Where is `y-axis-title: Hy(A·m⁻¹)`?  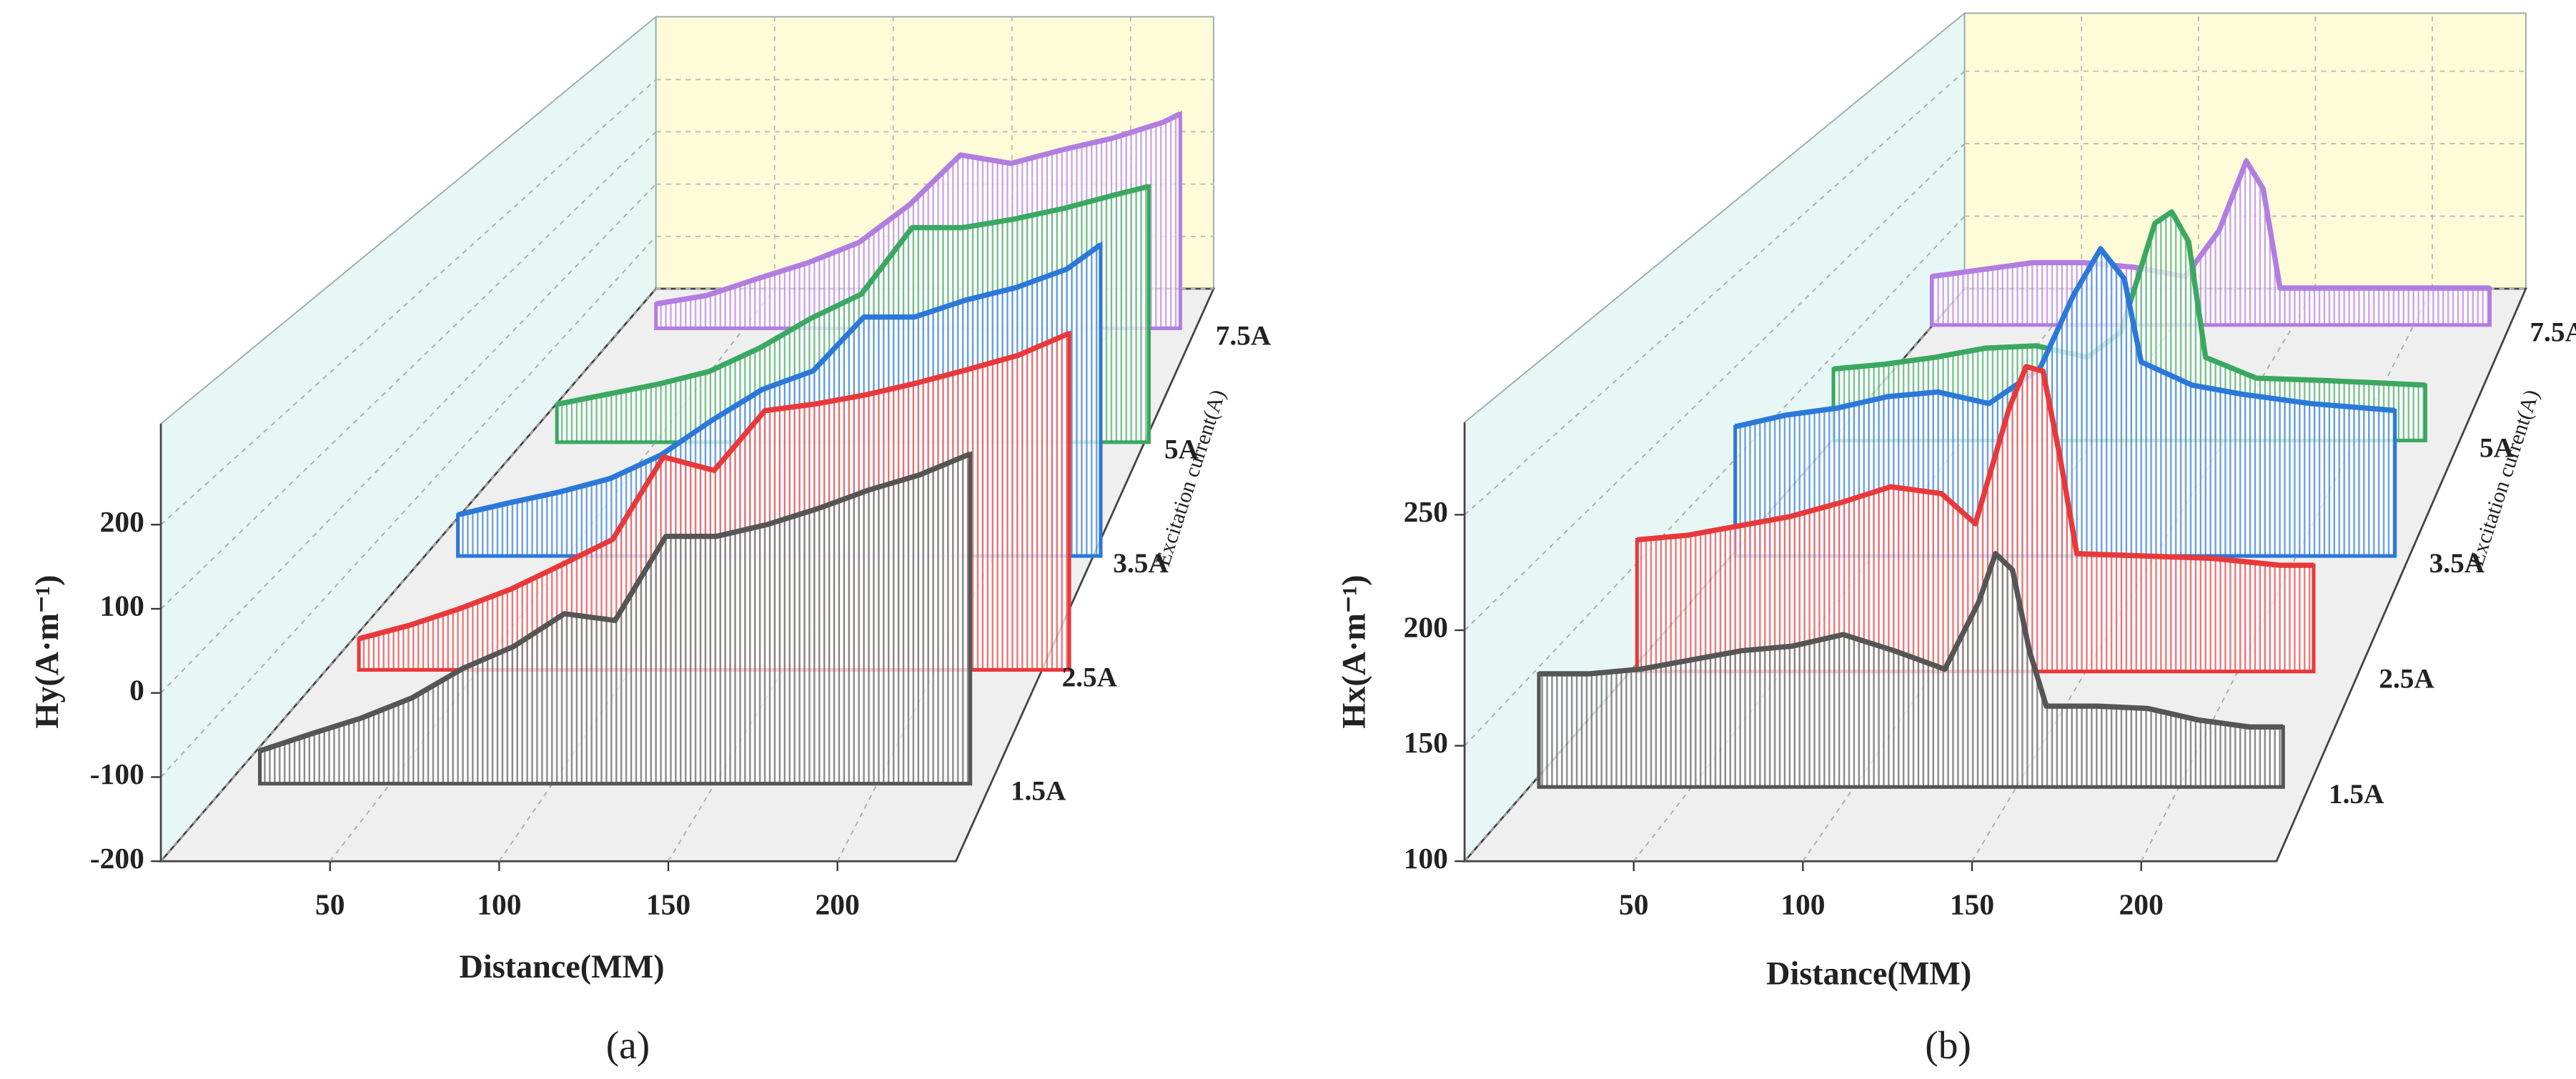 y-axis-title: Hy(A·m⁻¹) is located at coordinates (47, 651).